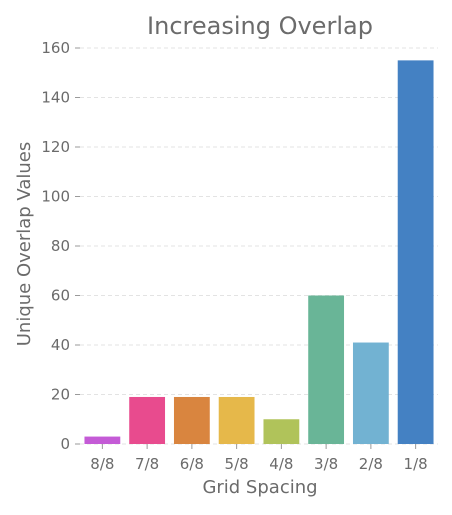 This screenshot has width=452, height=515. I want to click on y-tick-label: 160, so click(55, 48).